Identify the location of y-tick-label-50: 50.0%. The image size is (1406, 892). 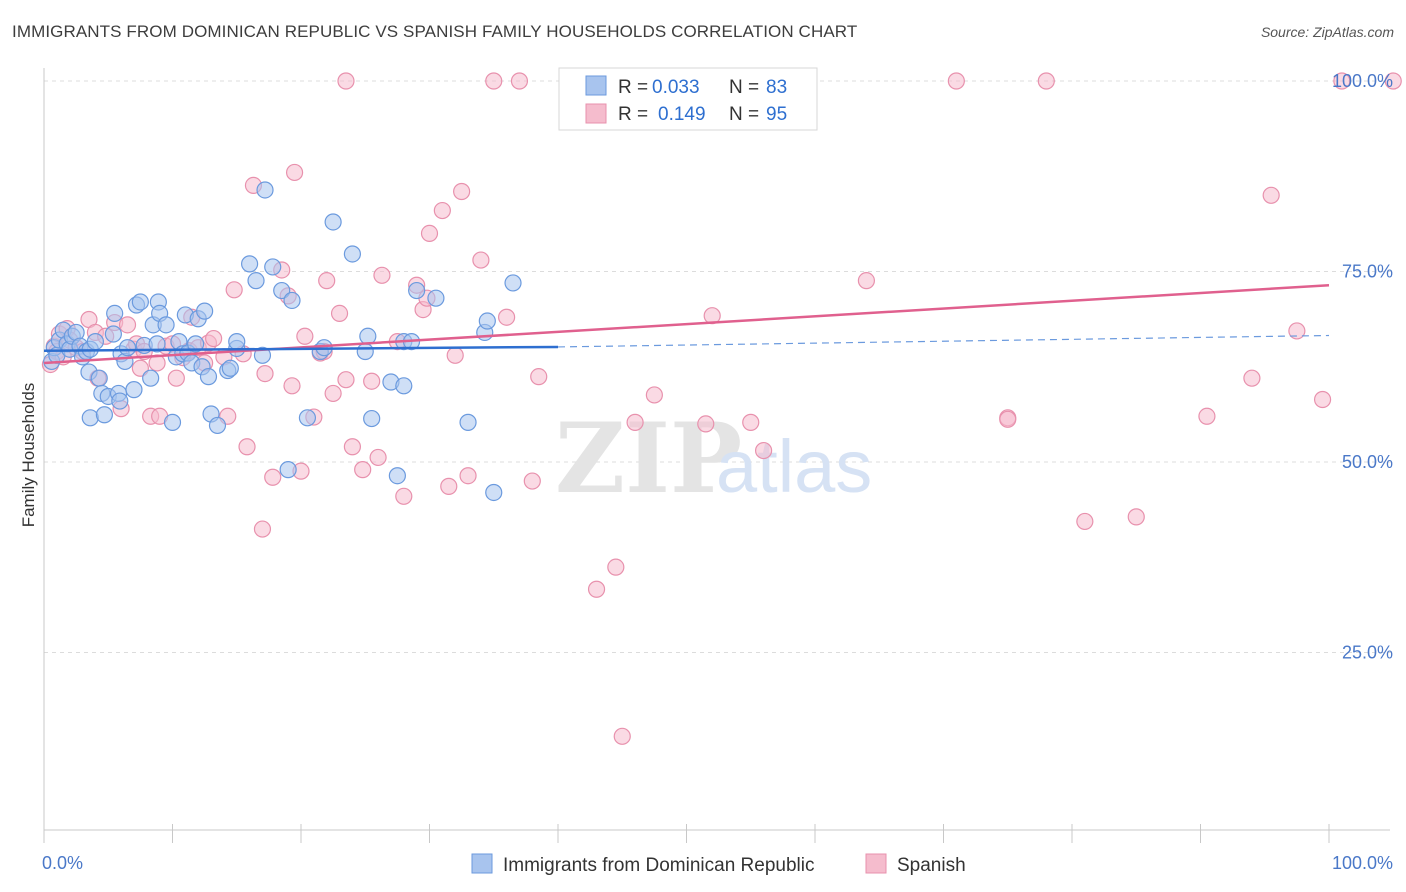
(1367, 462).